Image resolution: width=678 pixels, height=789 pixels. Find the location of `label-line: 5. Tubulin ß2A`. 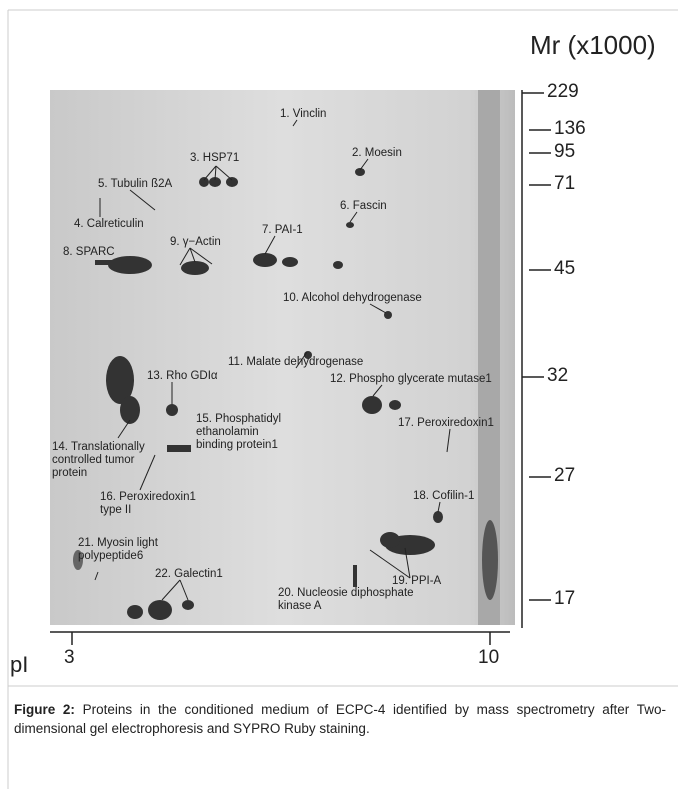

label-line: 5. Tubulin ß2A is located at coordinates (135, 184).